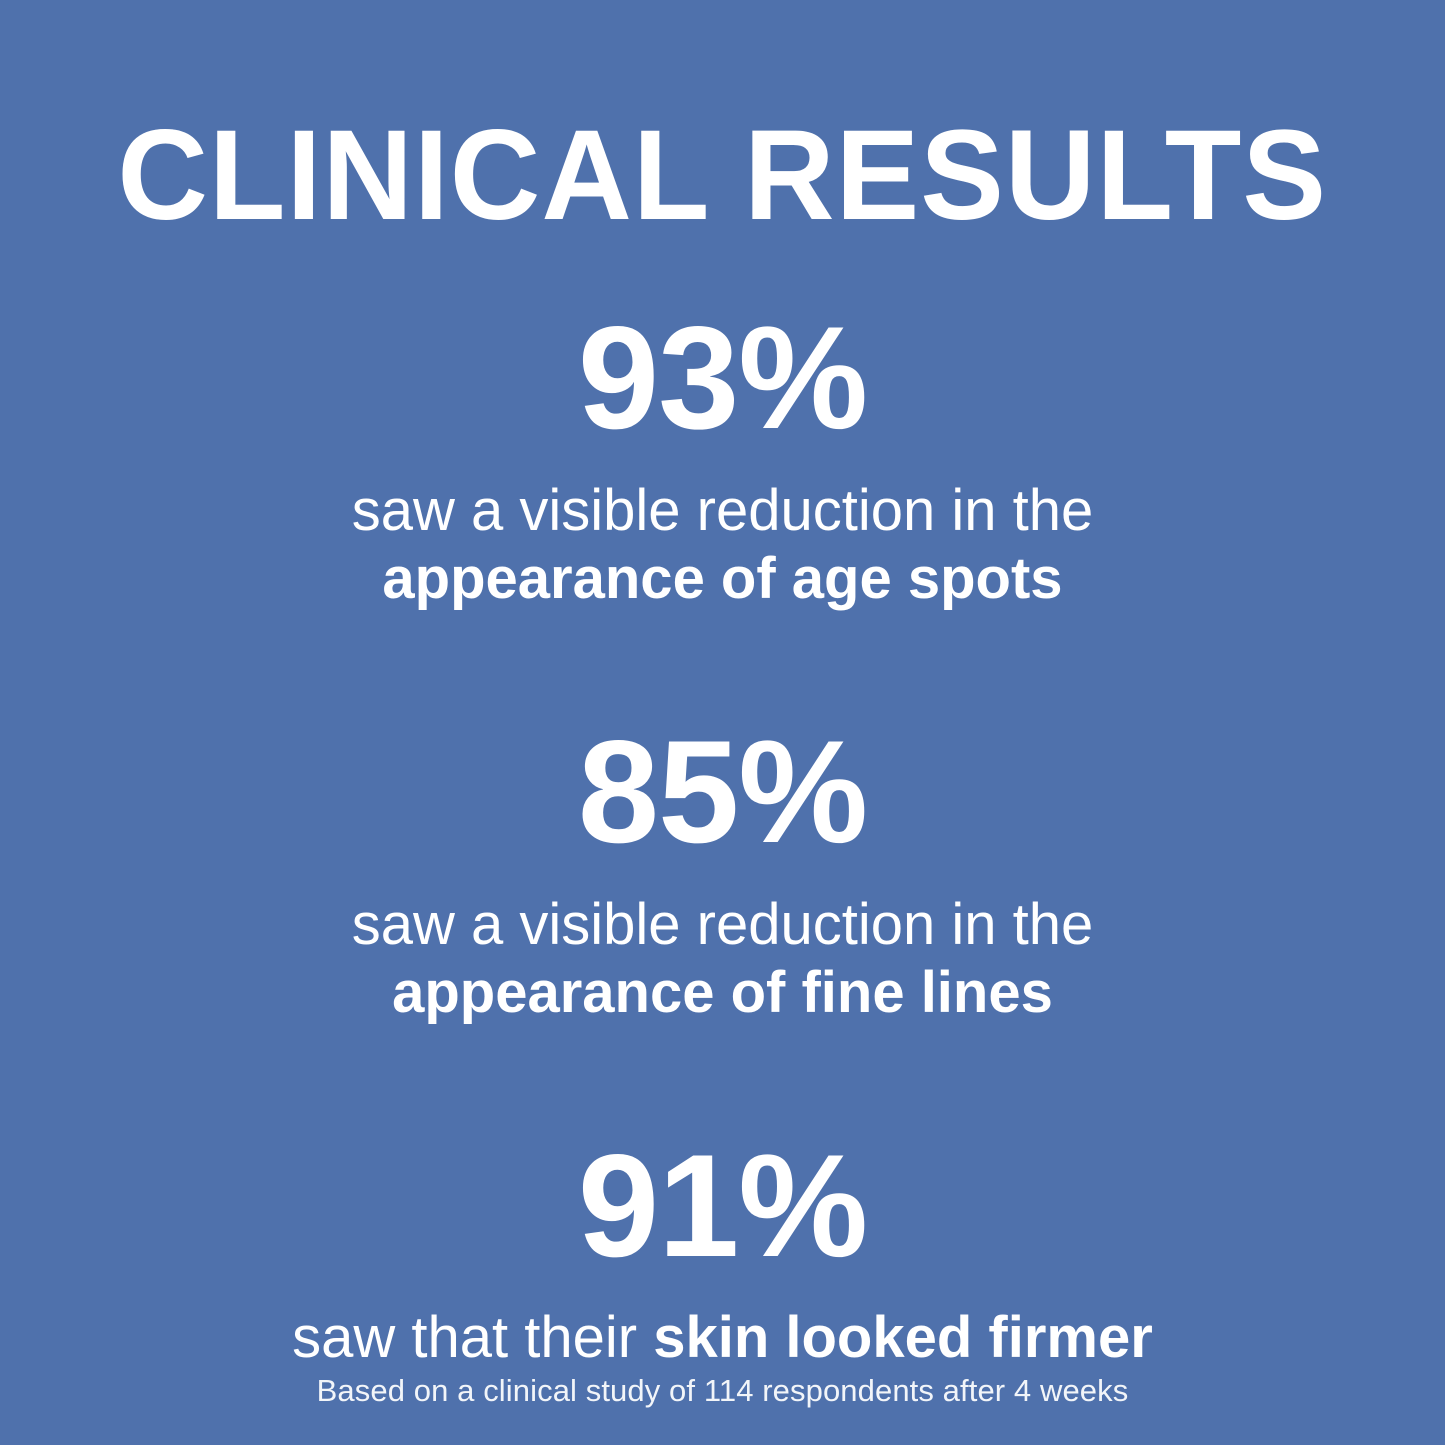 The height and width of the screenshot is (1445, 1445). Describe the element at coordinates (722, 175) in the screenshot. I see `page-title: CLINICAL RESULTS` at that location.